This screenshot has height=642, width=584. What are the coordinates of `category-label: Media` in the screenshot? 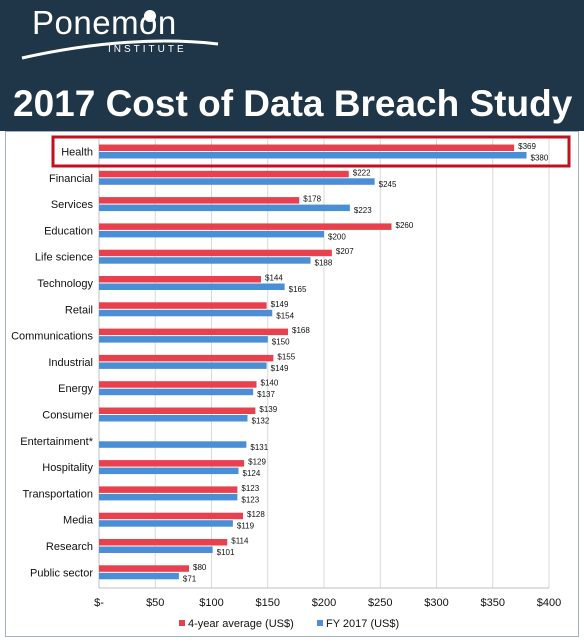 It's located at (78, 521).